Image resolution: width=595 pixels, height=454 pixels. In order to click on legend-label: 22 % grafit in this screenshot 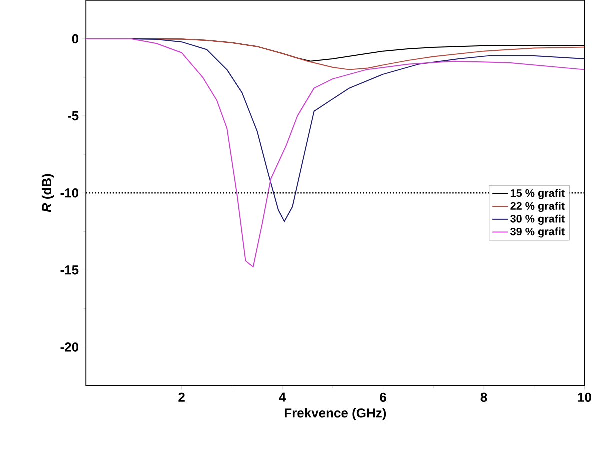, I will do `click(537, 207)`.